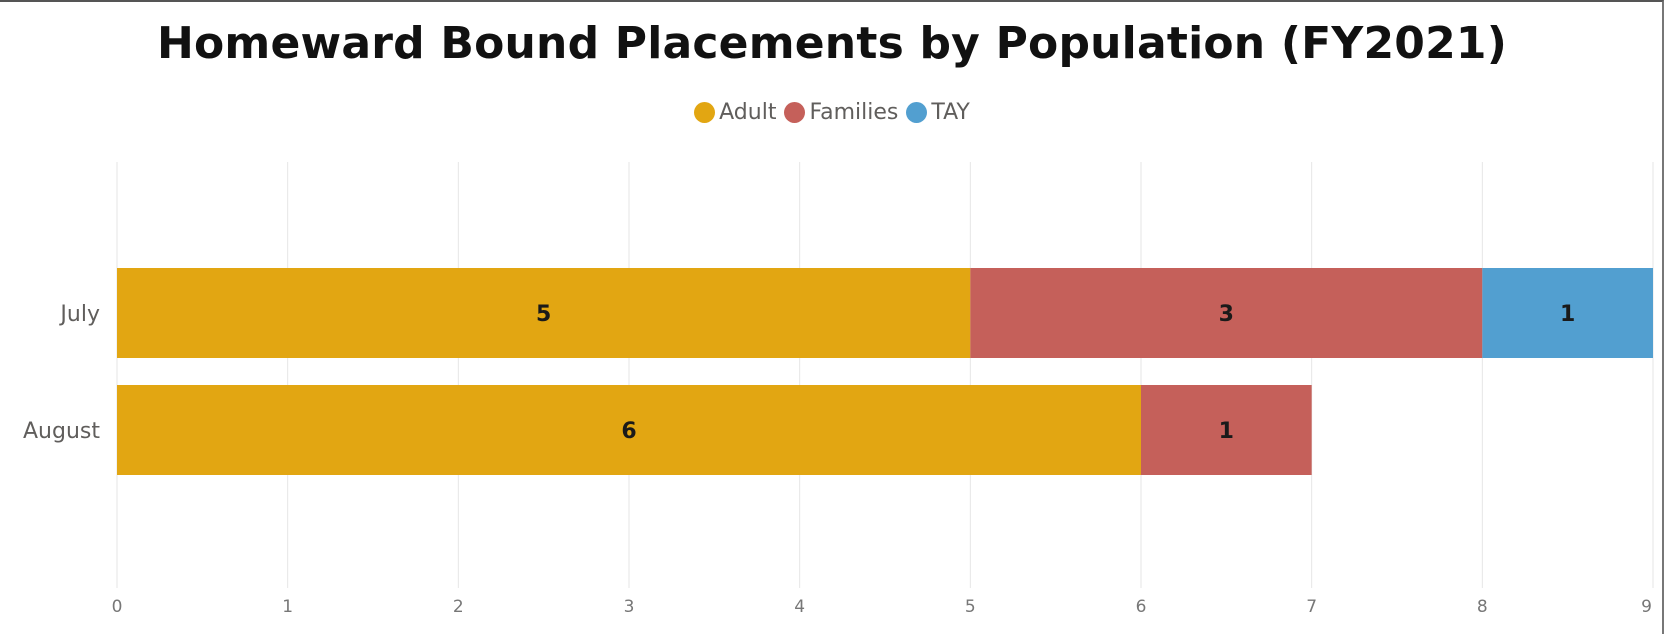  What do you see at coordinates (287, 607) in the screenshot?
I see `x-tick-label: 1` at bounding box center [287, 607].